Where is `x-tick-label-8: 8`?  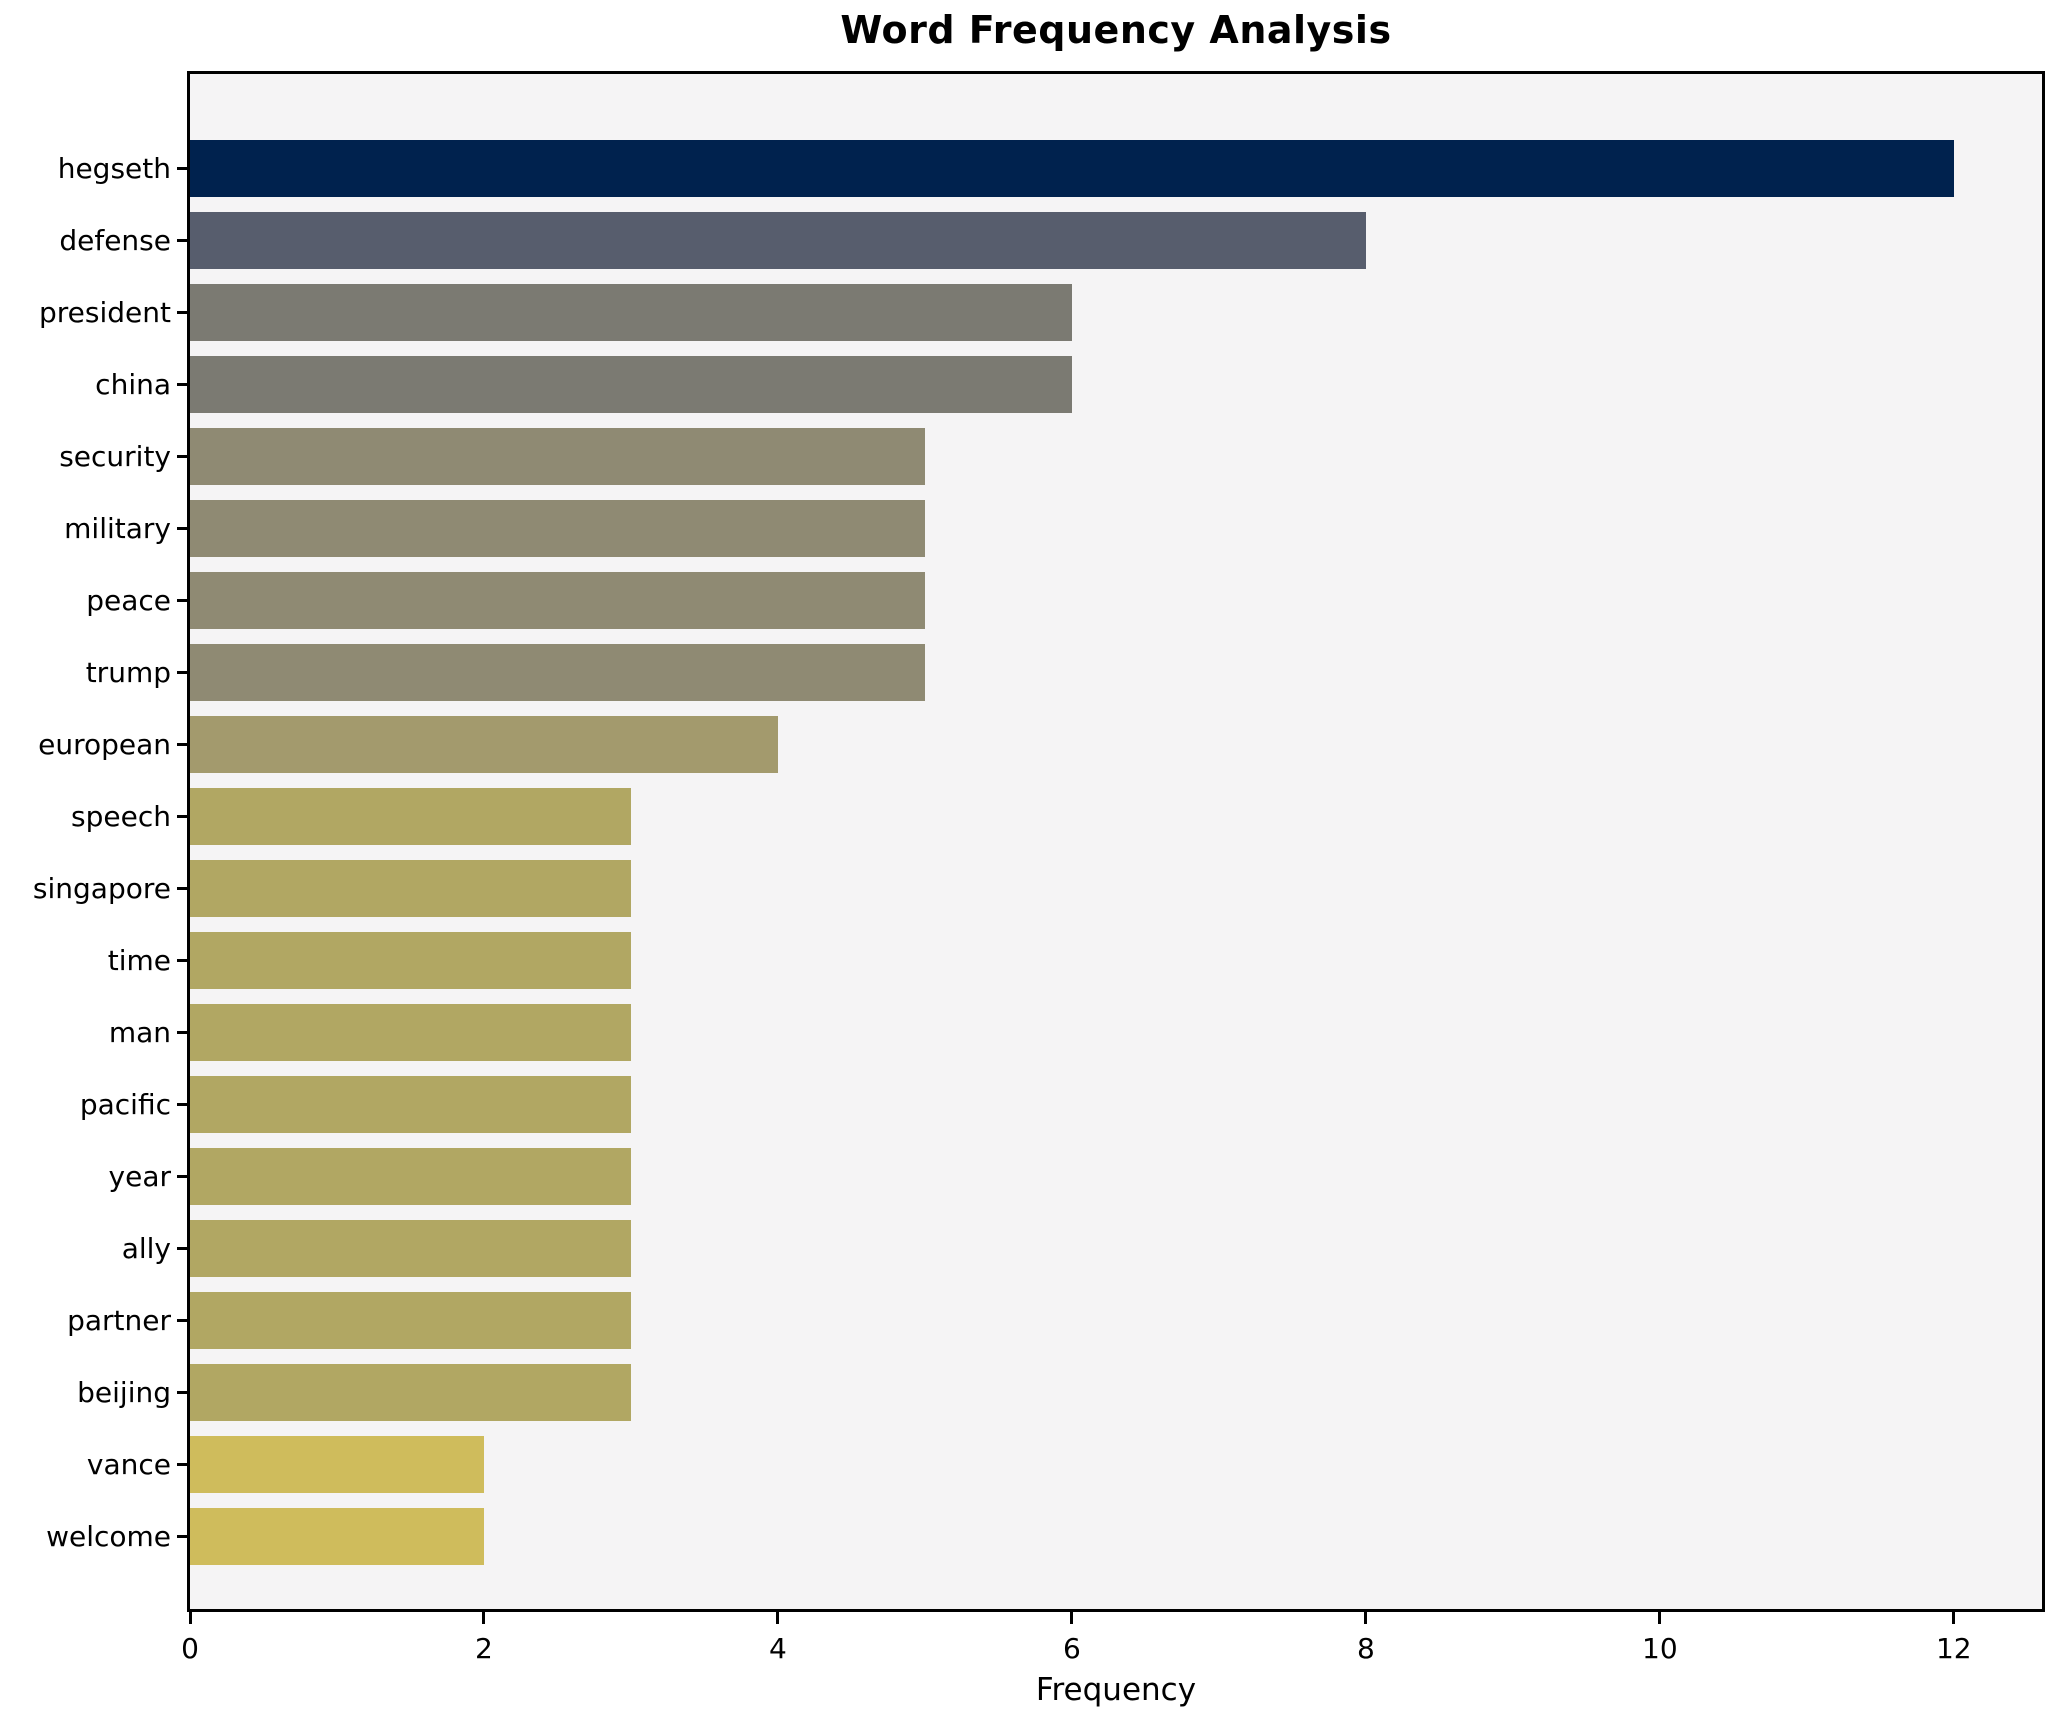
x-tick-label-8: 8 is located at coordinates (1365, 1648).